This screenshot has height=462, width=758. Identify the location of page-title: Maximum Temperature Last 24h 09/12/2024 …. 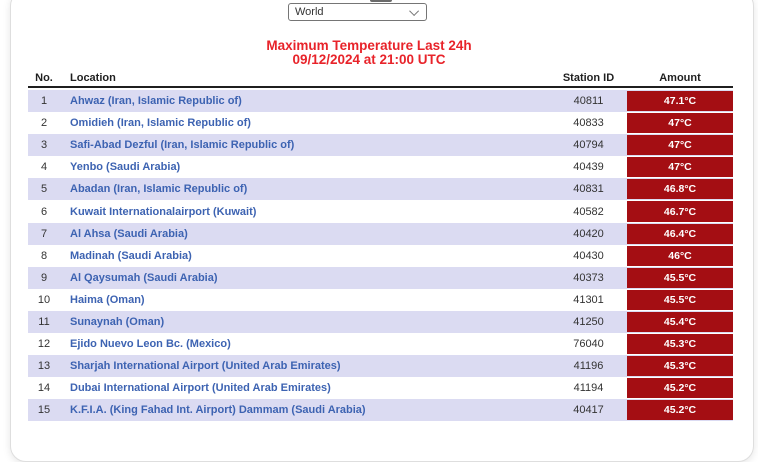
(369, 52).